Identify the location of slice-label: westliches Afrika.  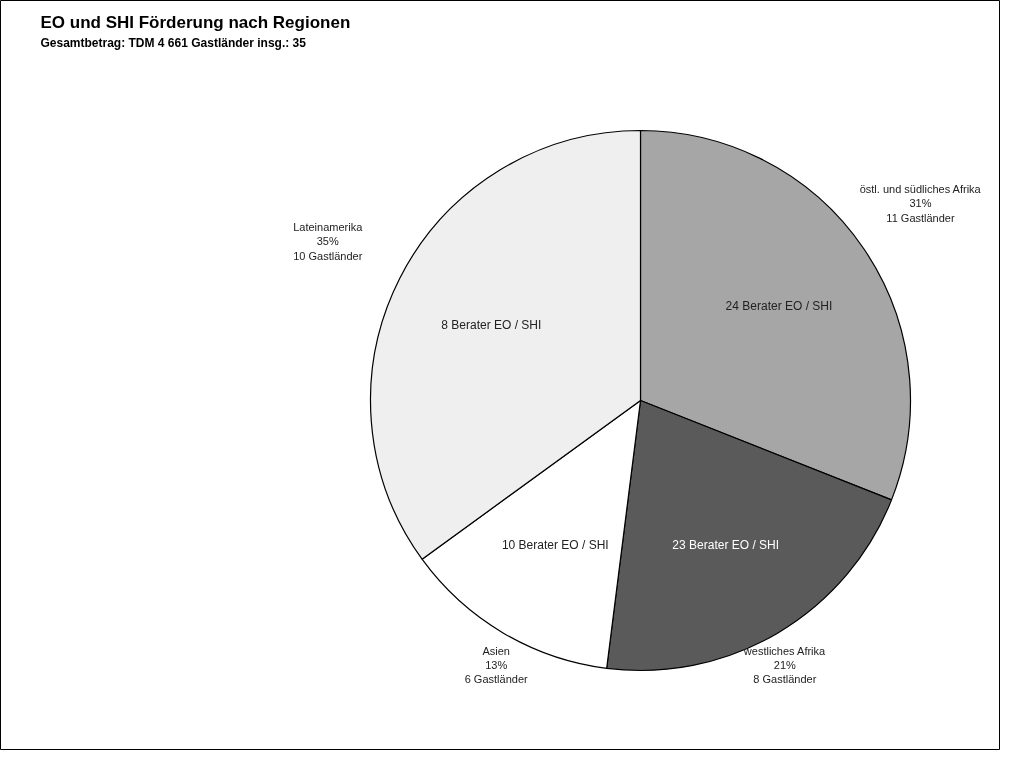
(784, 650).